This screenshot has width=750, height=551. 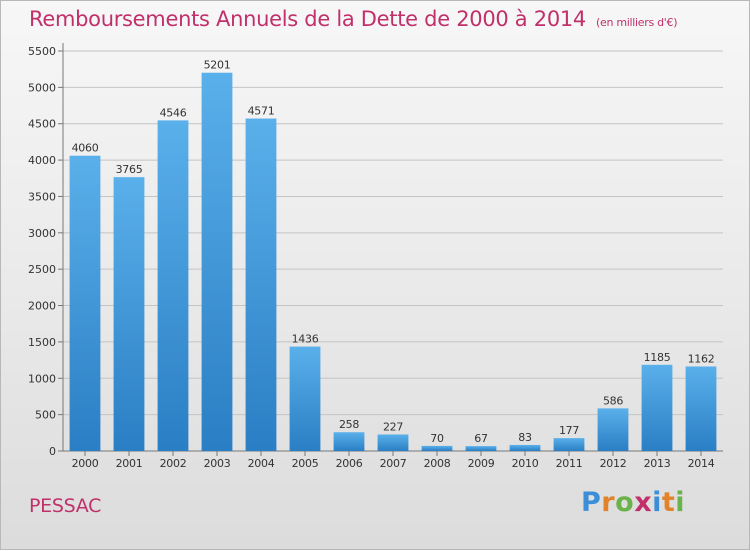 What do you see at coordinates (437, 463) in the screenshot?
I see `x-tick-label: 2008` at bounding box center [437, 463].